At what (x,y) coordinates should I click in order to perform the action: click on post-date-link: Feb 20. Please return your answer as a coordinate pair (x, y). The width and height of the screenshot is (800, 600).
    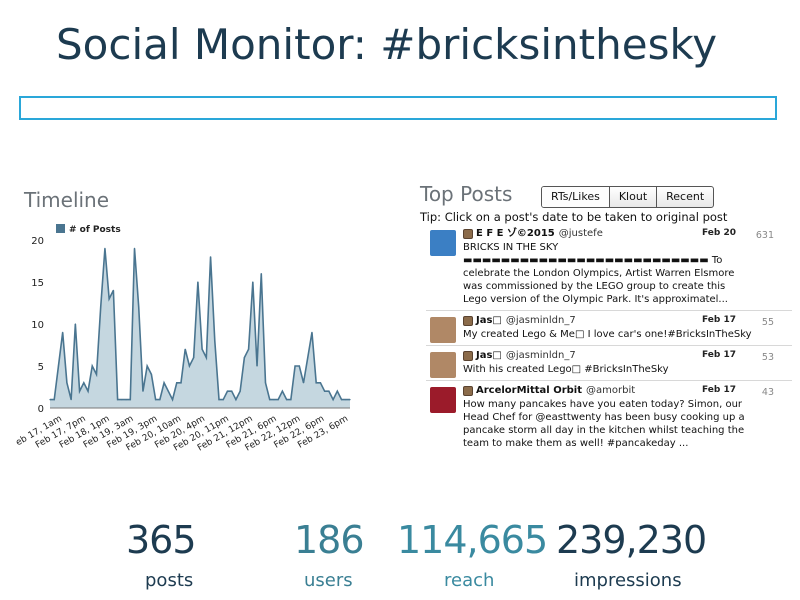
    Looking at the image, I should click on (719, 233).